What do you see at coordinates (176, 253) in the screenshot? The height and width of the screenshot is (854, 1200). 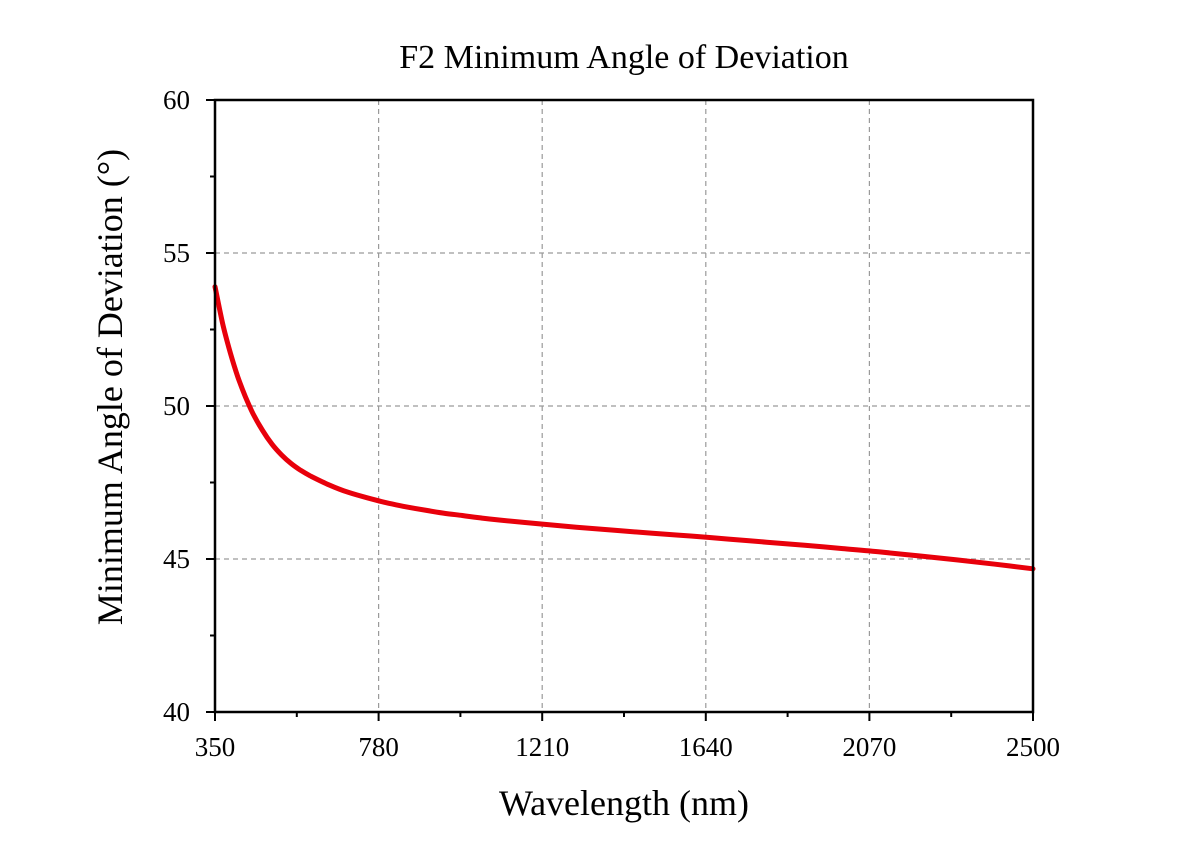 I see `y-tick-label: 55` at bounding box center [176, 253].